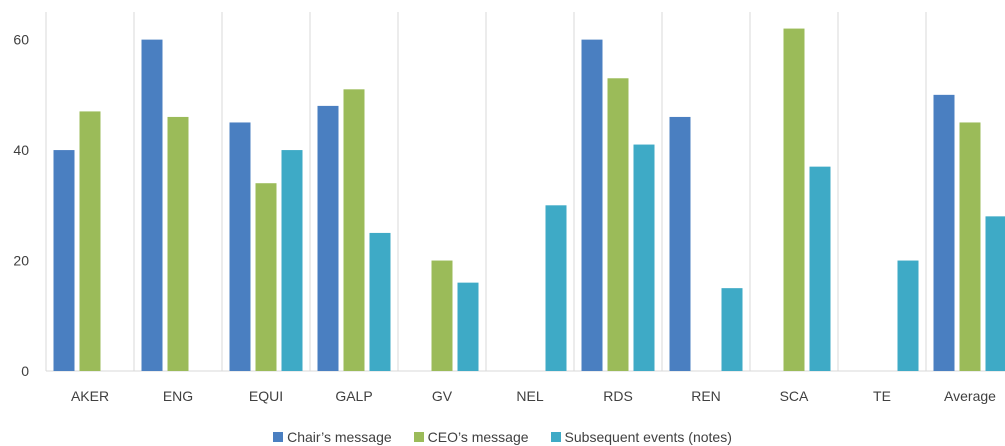 The width and height of the screenshot is (1005, 446). What do you see at coordinates (353, 396) in the screenshot?
I see `x-tick-label: GALP` at bounding box center [353, 396].